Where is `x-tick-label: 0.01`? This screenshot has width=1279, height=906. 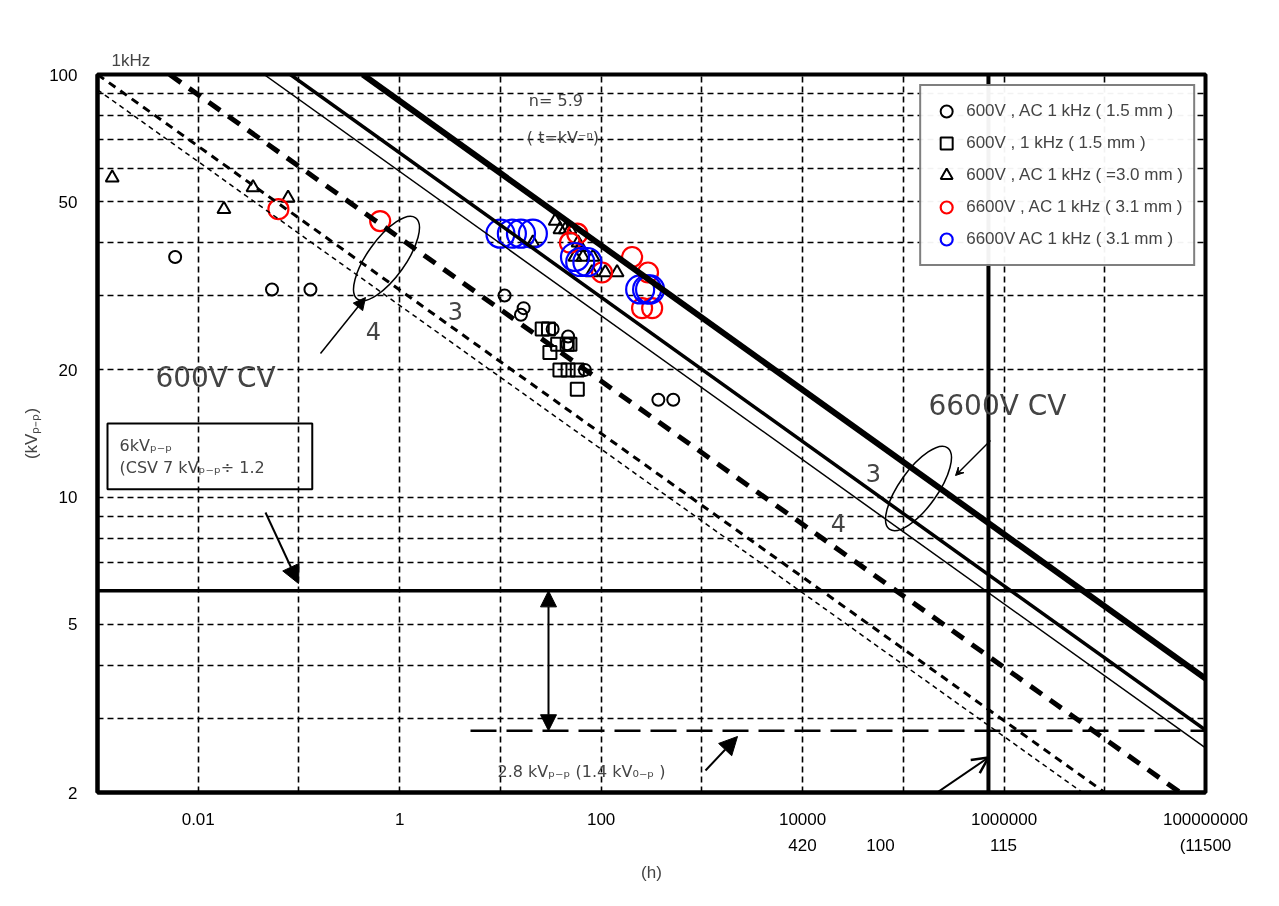
x-tick-label: 0.01 is located at coordinates (198, 819).